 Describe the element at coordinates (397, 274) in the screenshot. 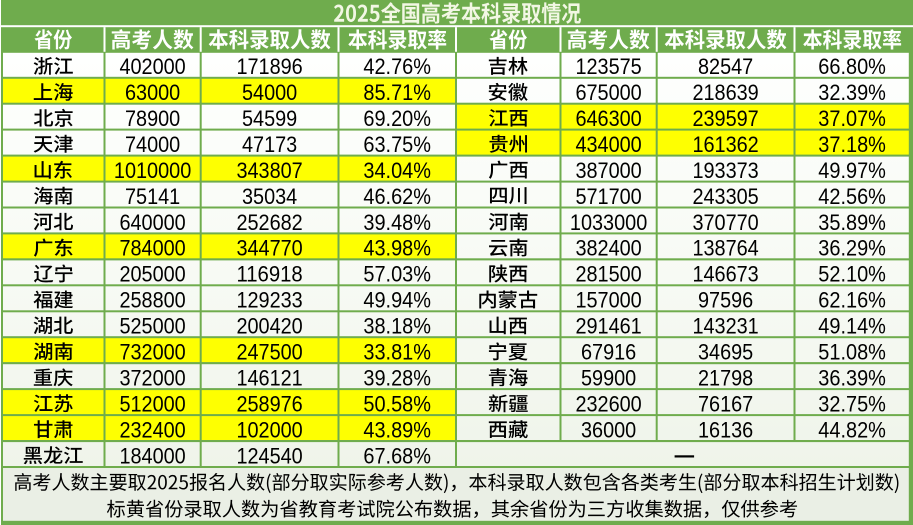

I see `svg-text: 57.03%` at that location.